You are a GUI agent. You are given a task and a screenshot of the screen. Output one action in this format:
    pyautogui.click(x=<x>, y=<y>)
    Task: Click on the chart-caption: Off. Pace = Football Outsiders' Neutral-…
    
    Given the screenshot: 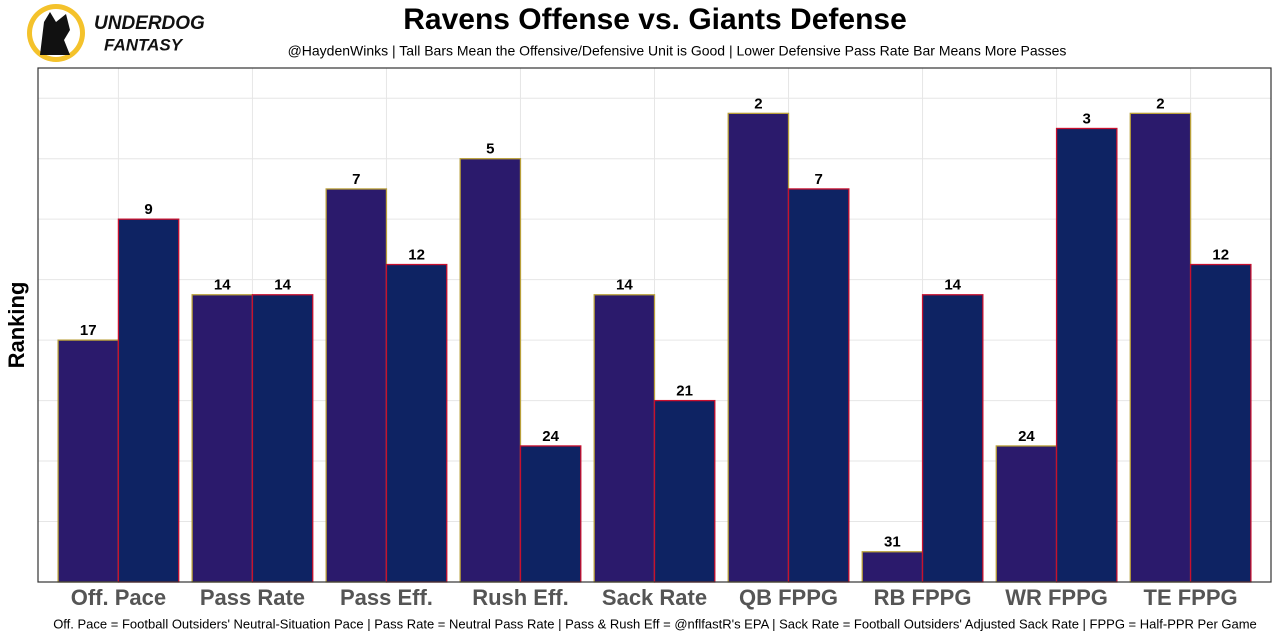 What is the action you would take?
    pyautogui.click(x=655, y=623)
    